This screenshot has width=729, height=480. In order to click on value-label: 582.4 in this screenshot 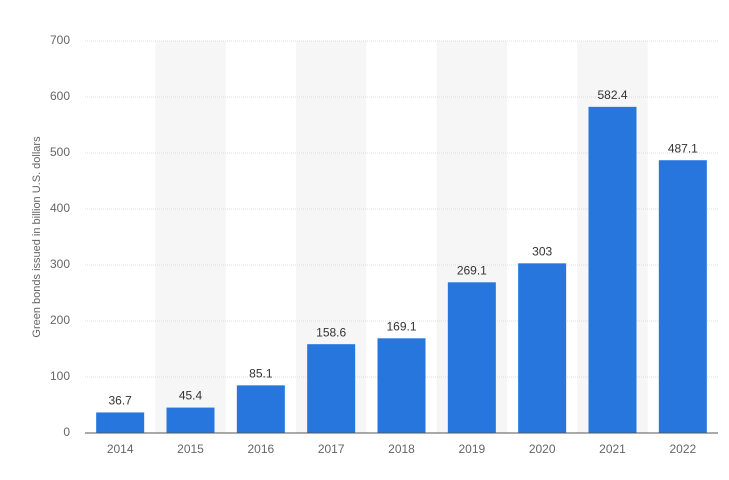, I will do `click(612, 95)`.